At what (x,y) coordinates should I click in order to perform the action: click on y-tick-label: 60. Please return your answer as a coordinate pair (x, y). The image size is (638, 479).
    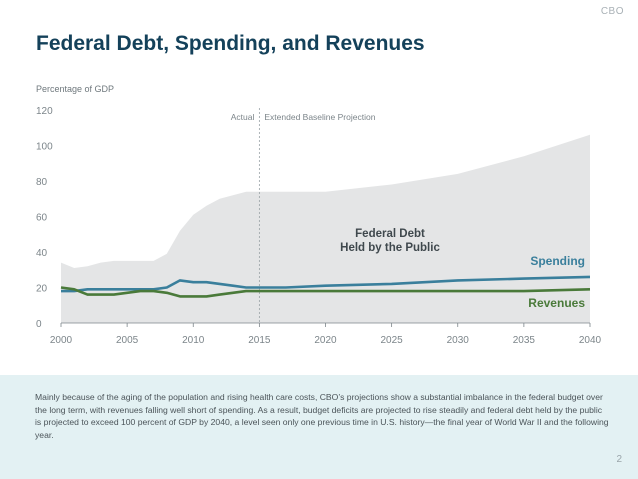
    Looking at the image, I should click on (42, 218).